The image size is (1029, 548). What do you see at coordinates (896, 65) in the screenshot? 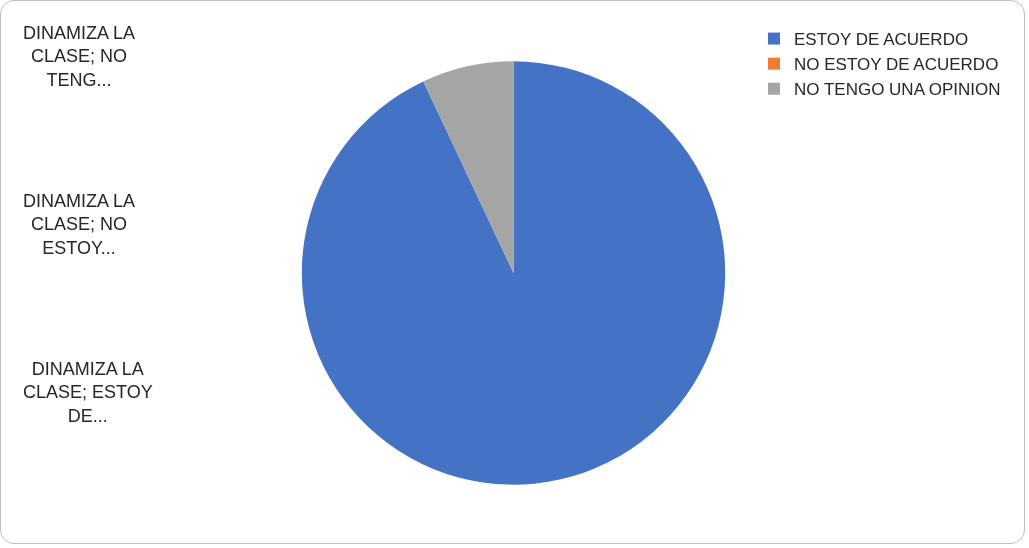
I see `legend-label: NO ESTOY DE ACUERDO` at bounding box center [896, 65].